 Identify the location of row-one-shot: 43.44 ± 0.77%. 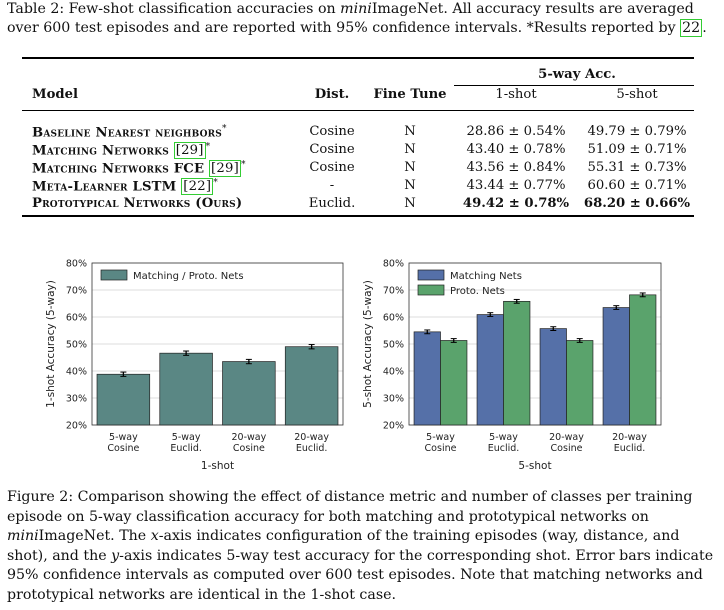
(516, 185).